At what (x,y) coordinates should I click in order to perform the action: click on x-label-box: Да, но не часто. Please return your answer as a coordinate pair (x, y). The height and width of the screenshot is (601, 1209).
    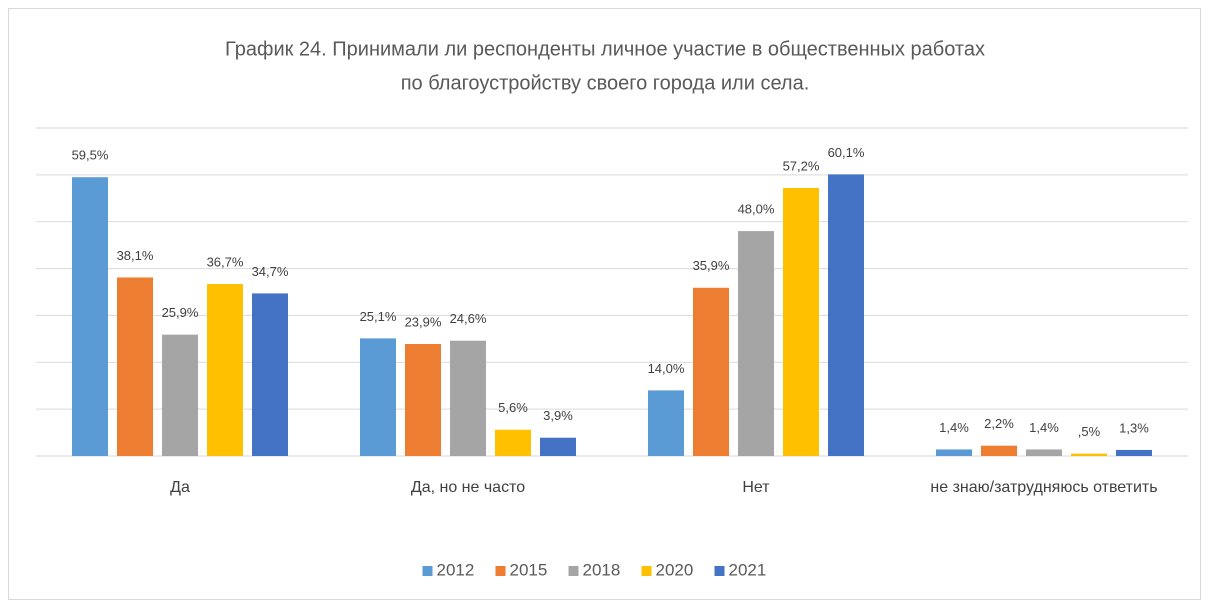
    Looking at the image, I should click on (468, 487).